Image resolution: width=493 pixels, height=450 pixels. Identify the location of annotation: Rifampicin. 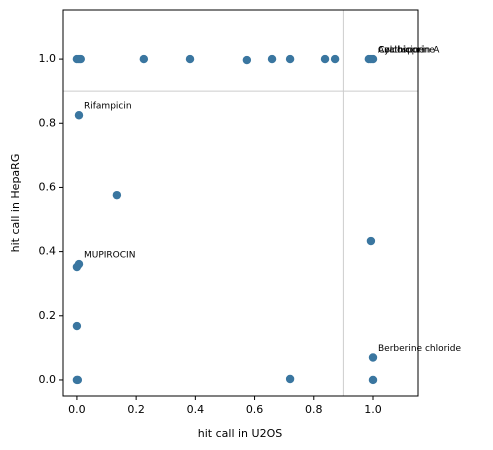
(108, 107).